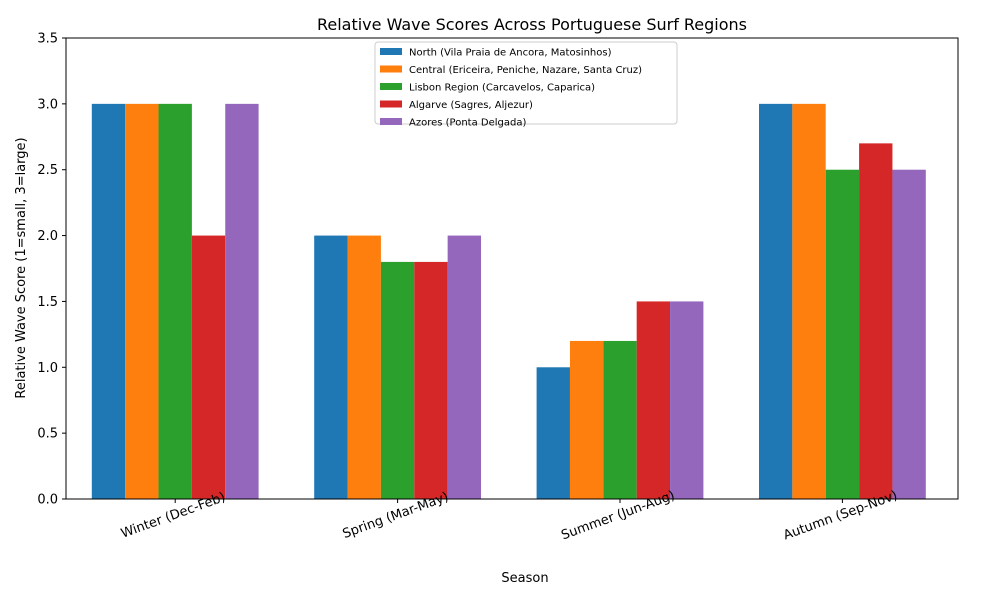 This screenshot has height=600, width=1000. What do you see at coordinates (47, 368) in the screenshot?
I see `y-tick-label: 1.0` at bounding box center [47, 368].